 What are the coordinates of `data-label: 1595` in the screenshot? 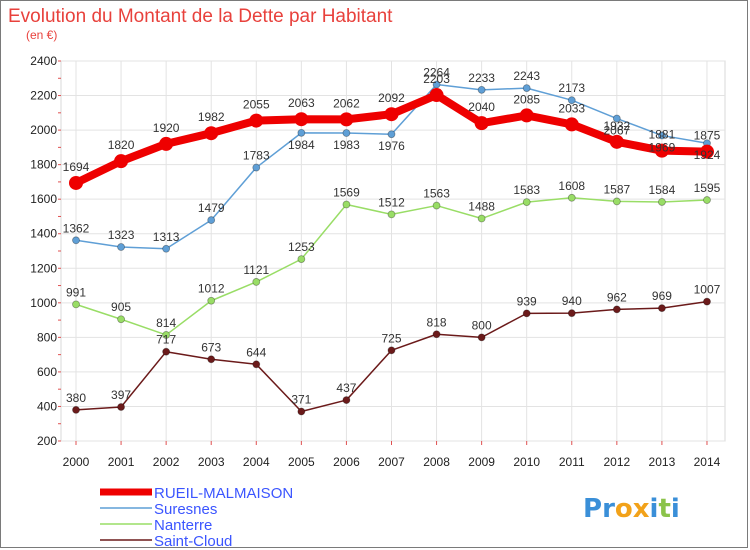 It's located at (707, 188).